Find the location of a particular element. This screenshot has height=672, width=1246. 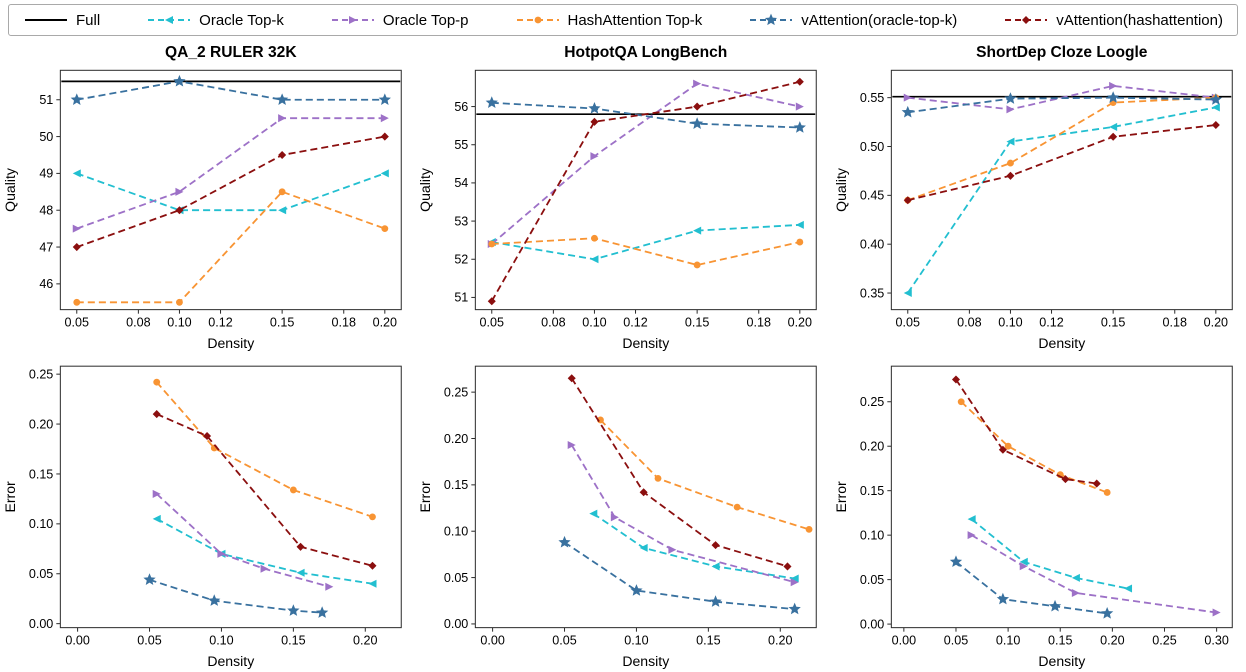

legend-star-icon is located at coordinates (771, 19).